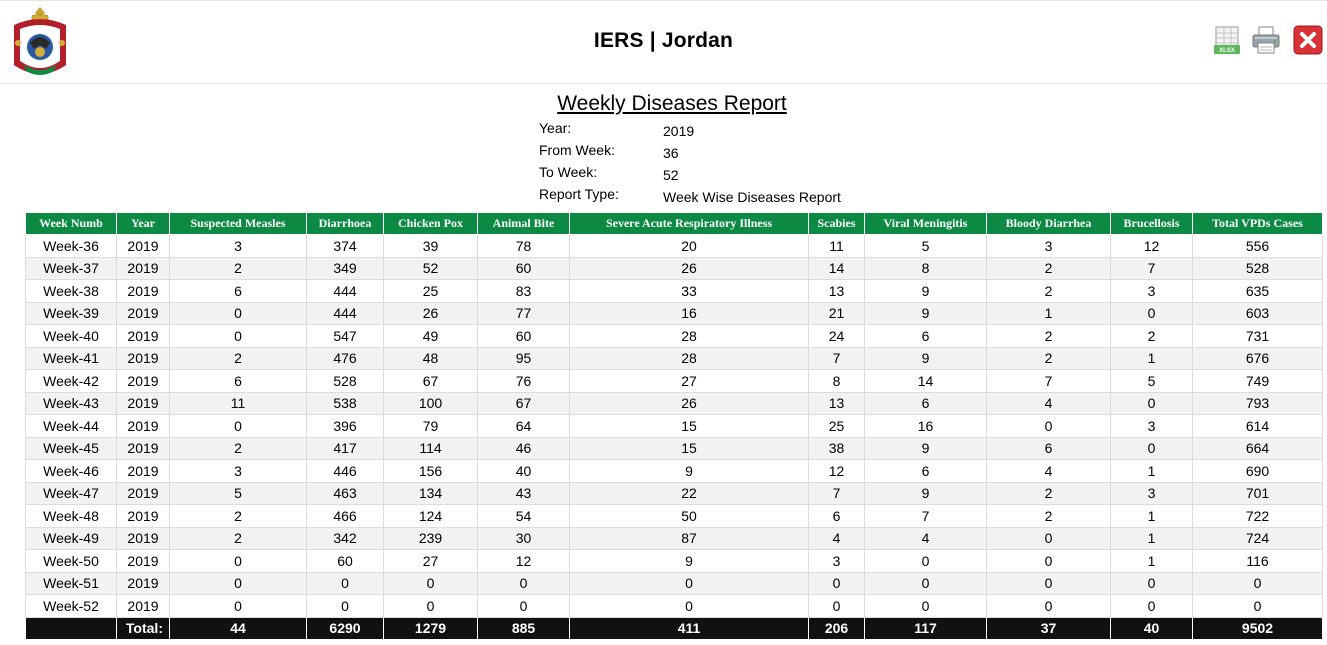  What do you see at coordinates (345, 313) in the screenshot?
I see `table-cell: 444` at bounding box center [345, 313].